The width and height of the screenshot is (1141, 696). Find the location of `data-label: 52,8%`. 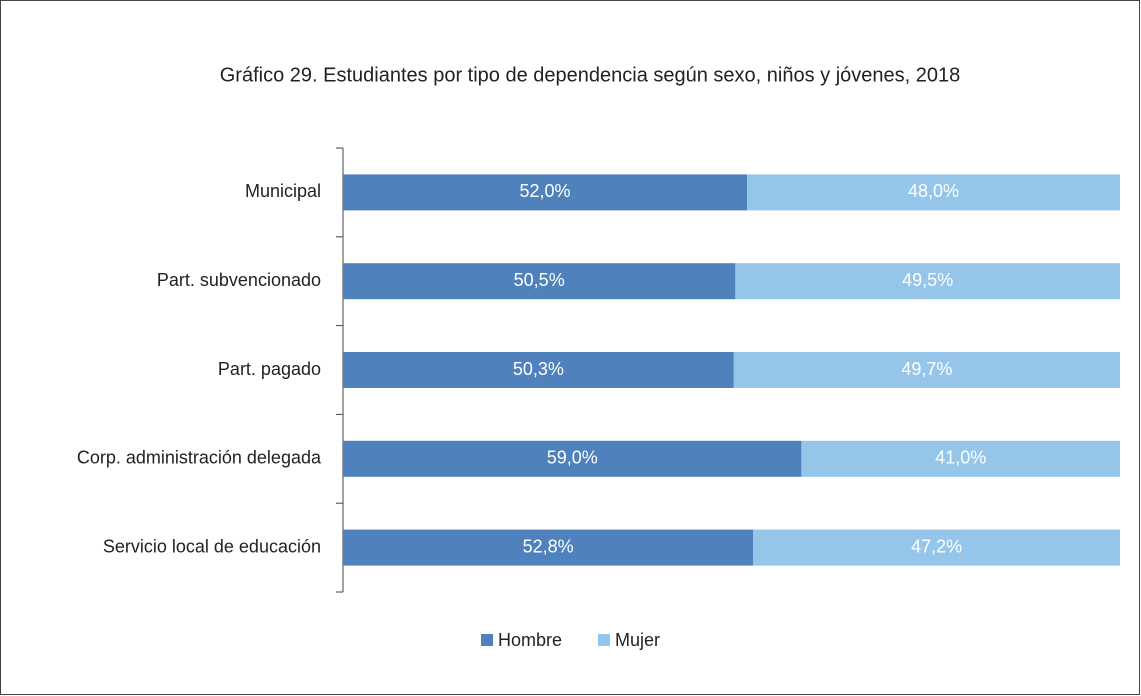

data-label: 52,8% is located at coordinates (548, 546).